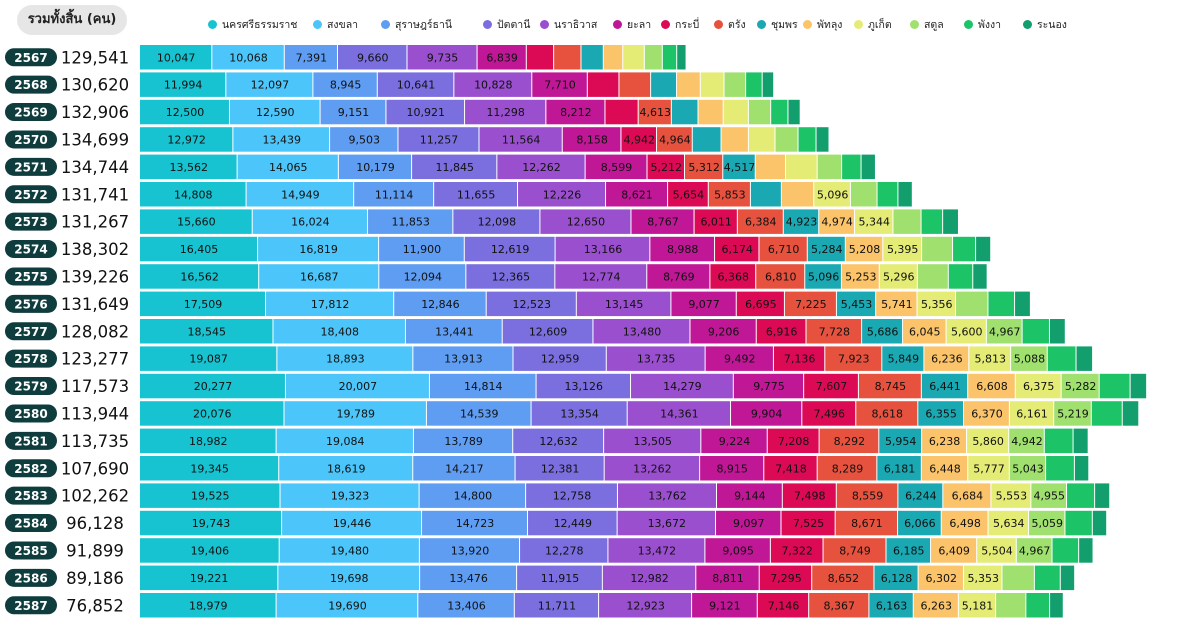  What do you see at coordinates (734, 276) in the screenshot?
I see `segment-value-label: 6,368` at bounding box center [734, 276].